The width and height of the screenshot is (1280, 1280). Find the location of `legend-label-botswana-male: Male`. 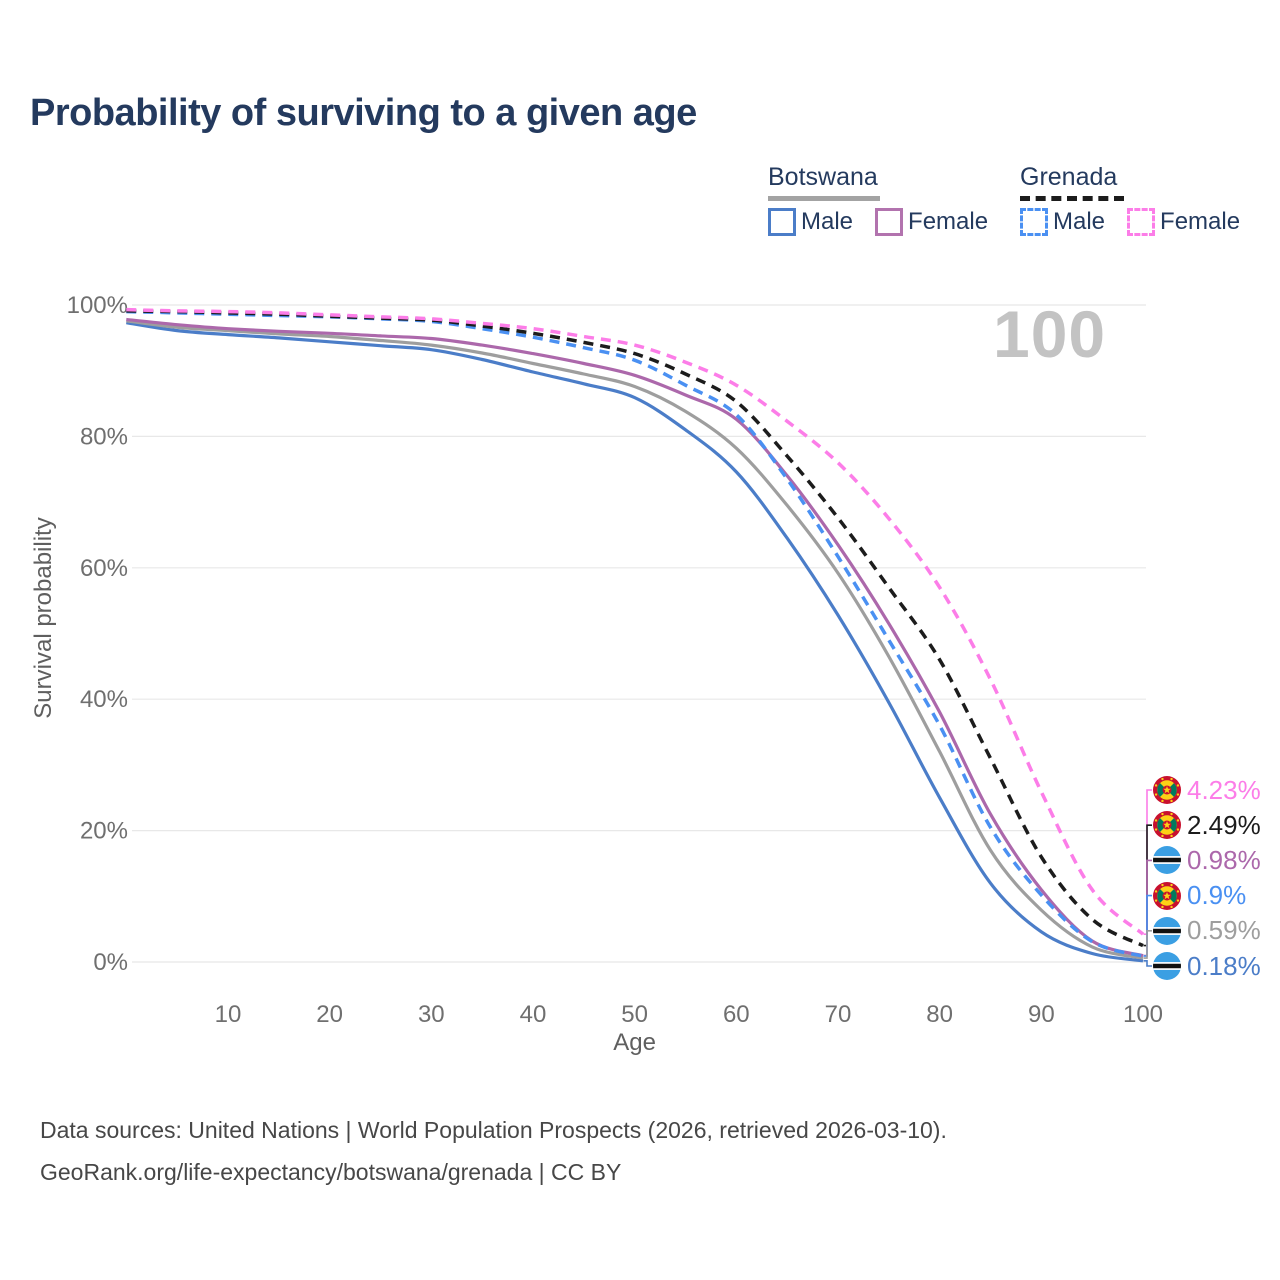

legend-label-botswana-male: Male is located at coordinates (827, 221).